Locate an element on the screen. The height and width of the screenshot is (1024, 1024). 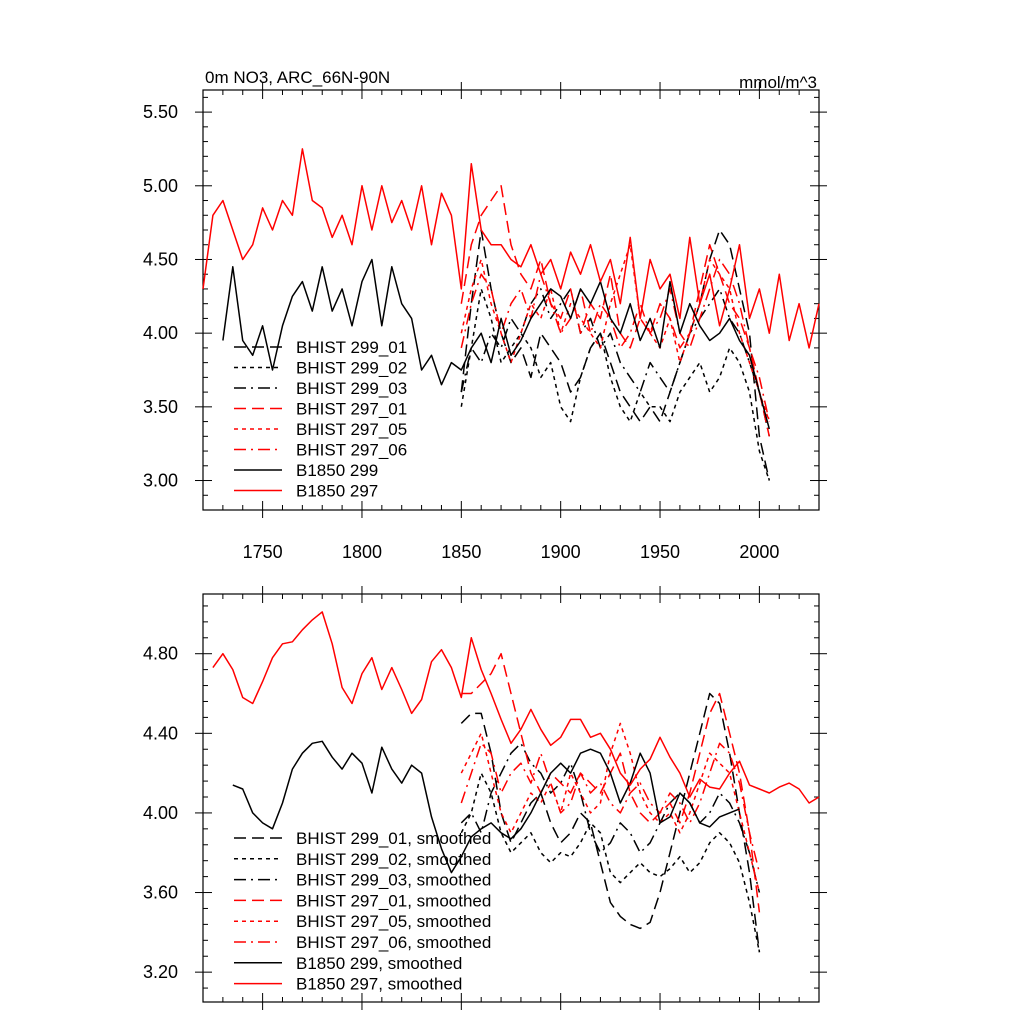
top-panel-title: 0m NO3, ARC_66N-90N is located at coordinates (297, 77).